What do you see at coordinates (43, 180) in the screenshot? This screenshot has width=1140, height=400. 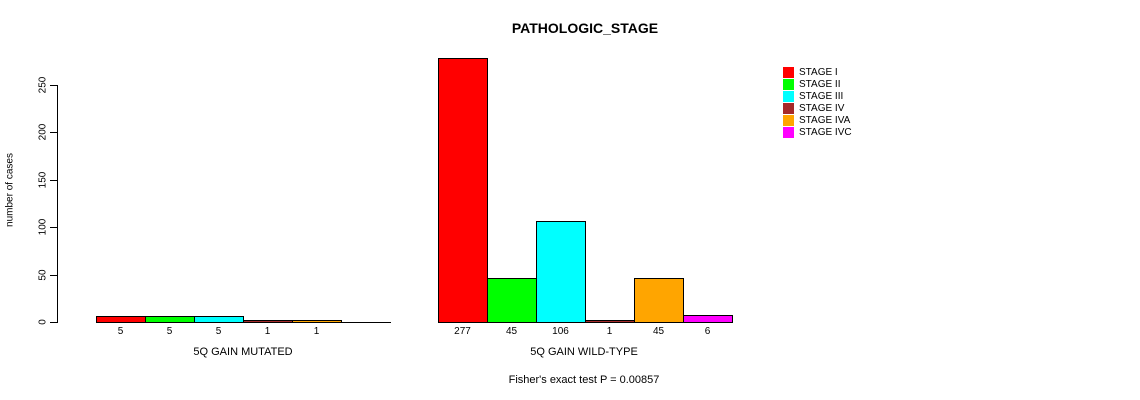 I see `y-tick-label: 150` at bounding box center [43, 180].